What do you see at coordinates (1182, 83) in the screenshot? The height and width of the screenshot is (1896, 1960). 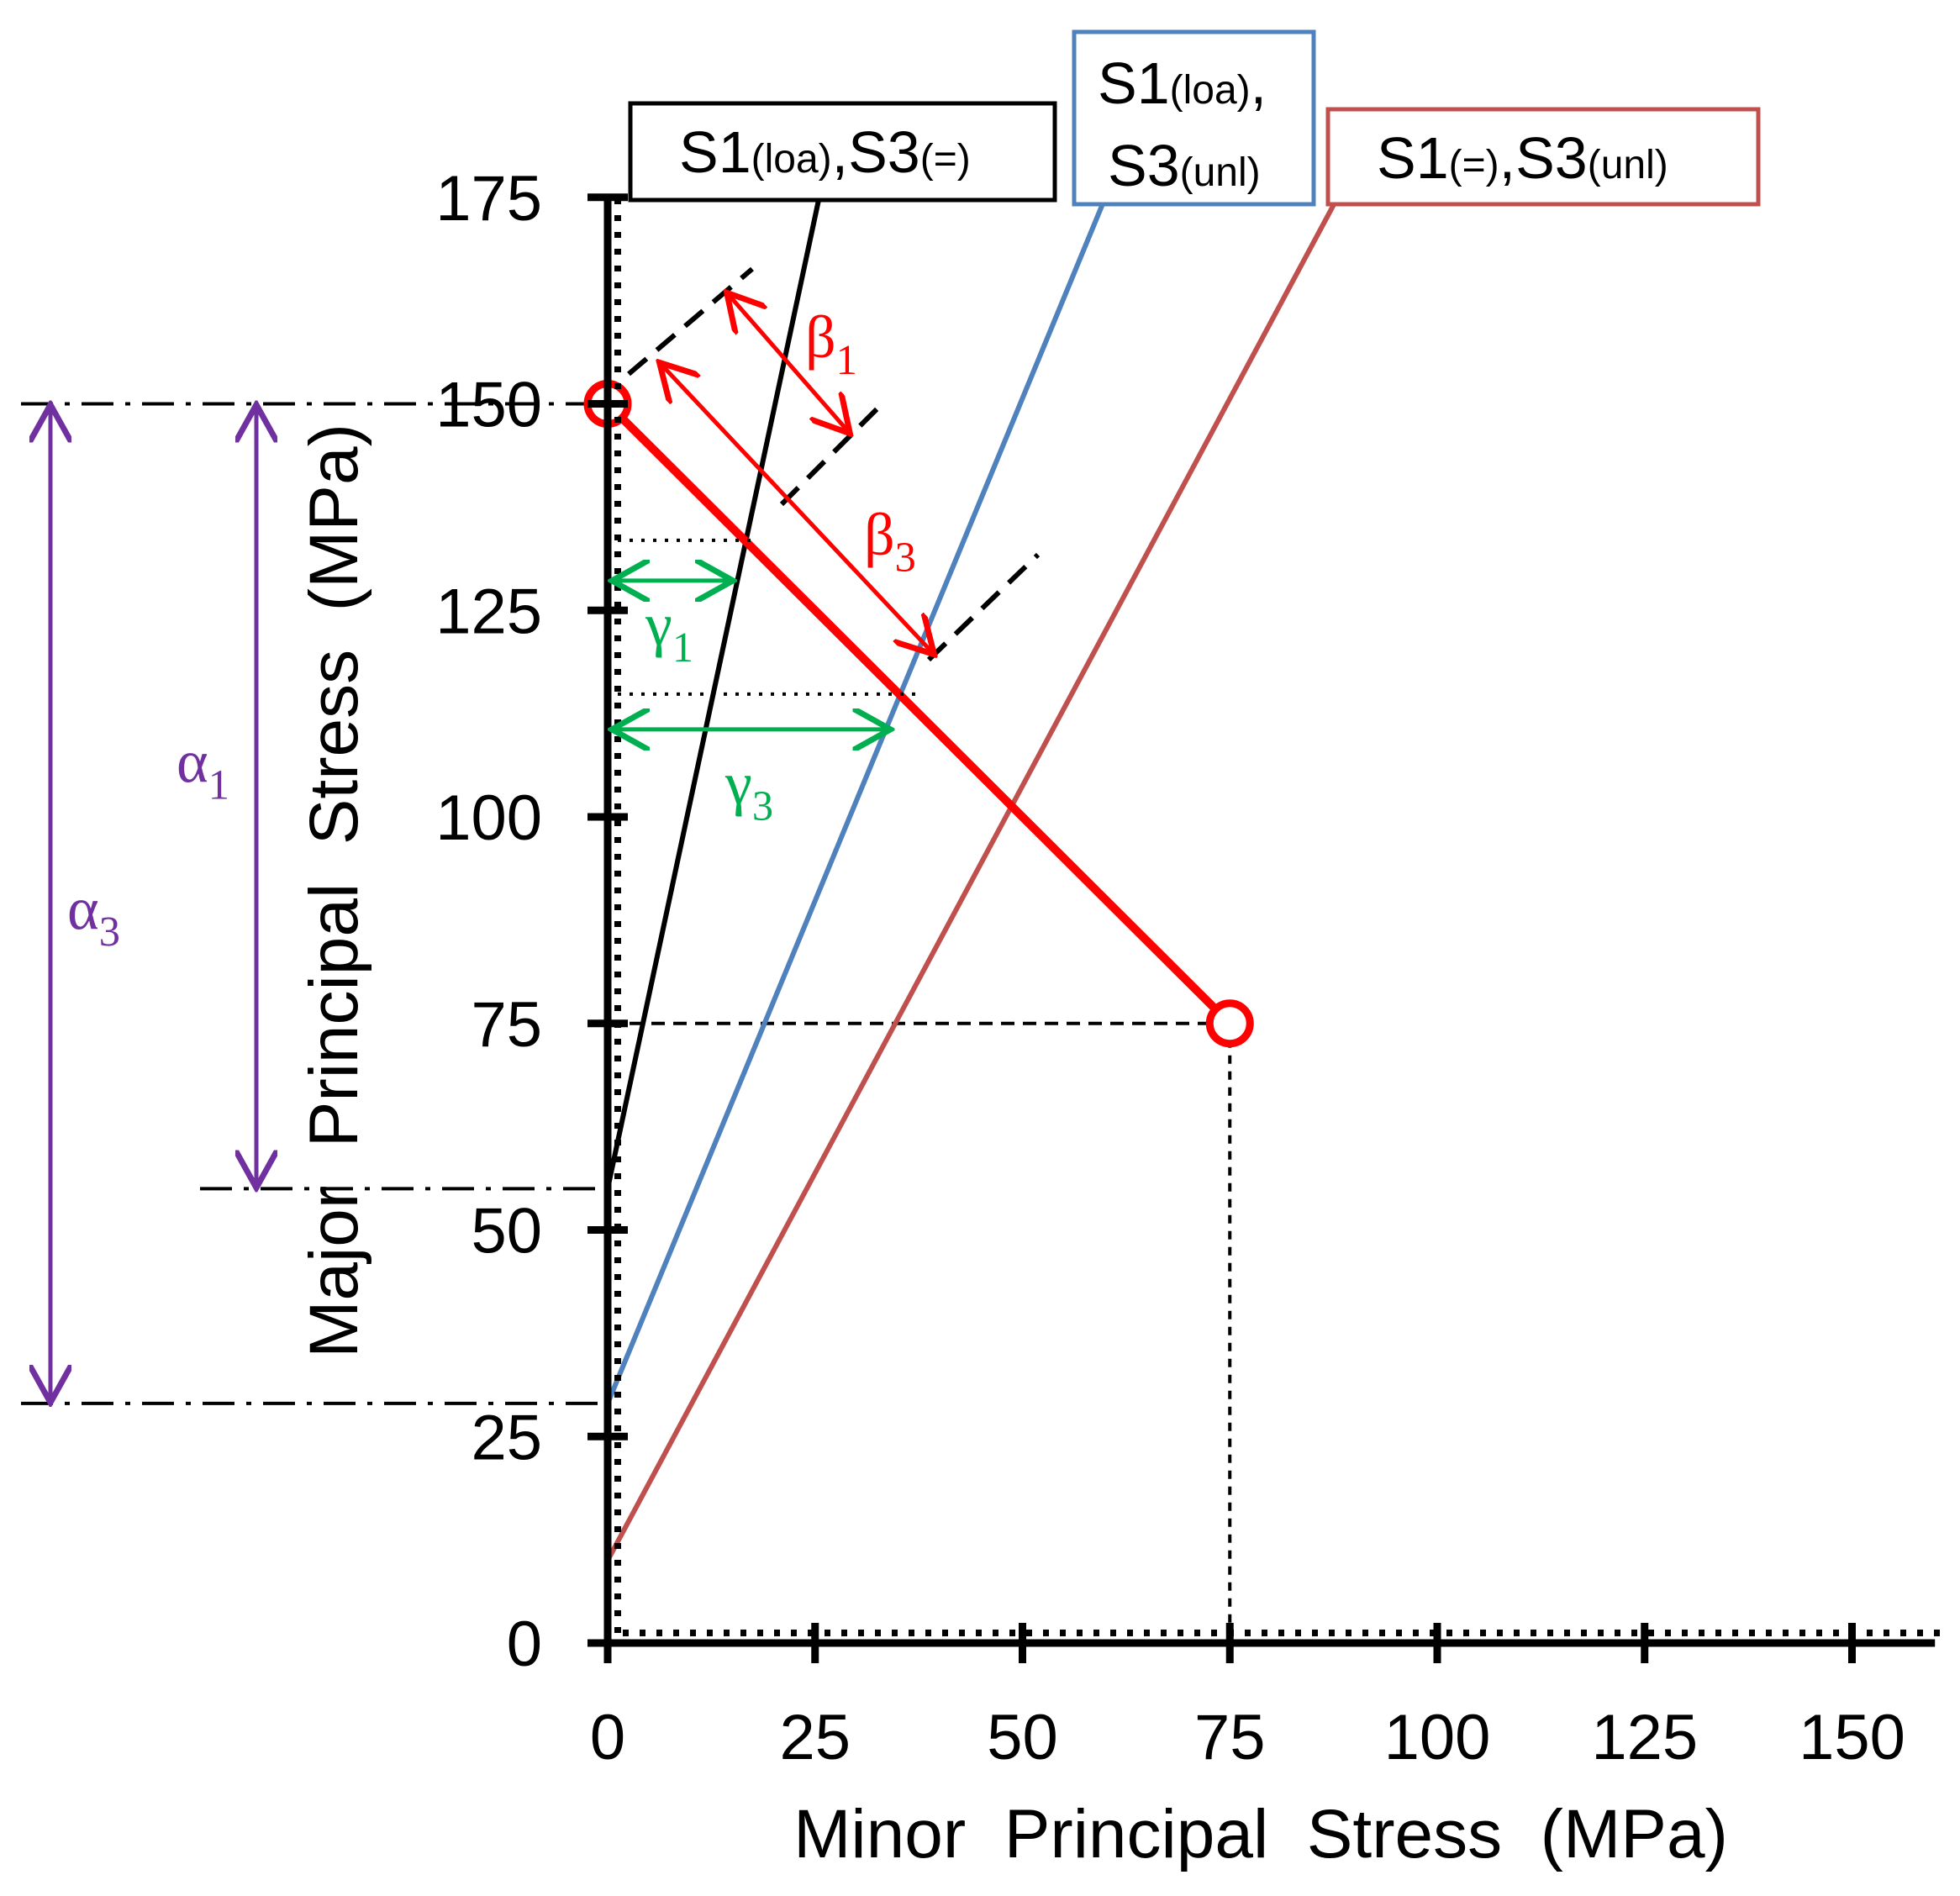 I see `legend-label-2-line1: S1(loa),` at bounding box center [1182, 83].